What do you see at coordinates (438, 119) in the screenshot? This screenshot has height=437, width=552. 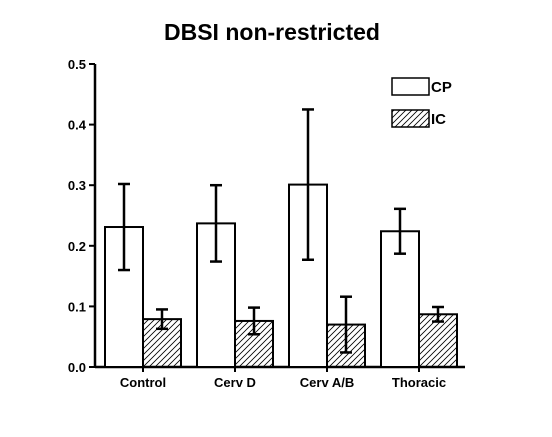 I see `legend-label-ic: IC` at bounding box center [438, 119].